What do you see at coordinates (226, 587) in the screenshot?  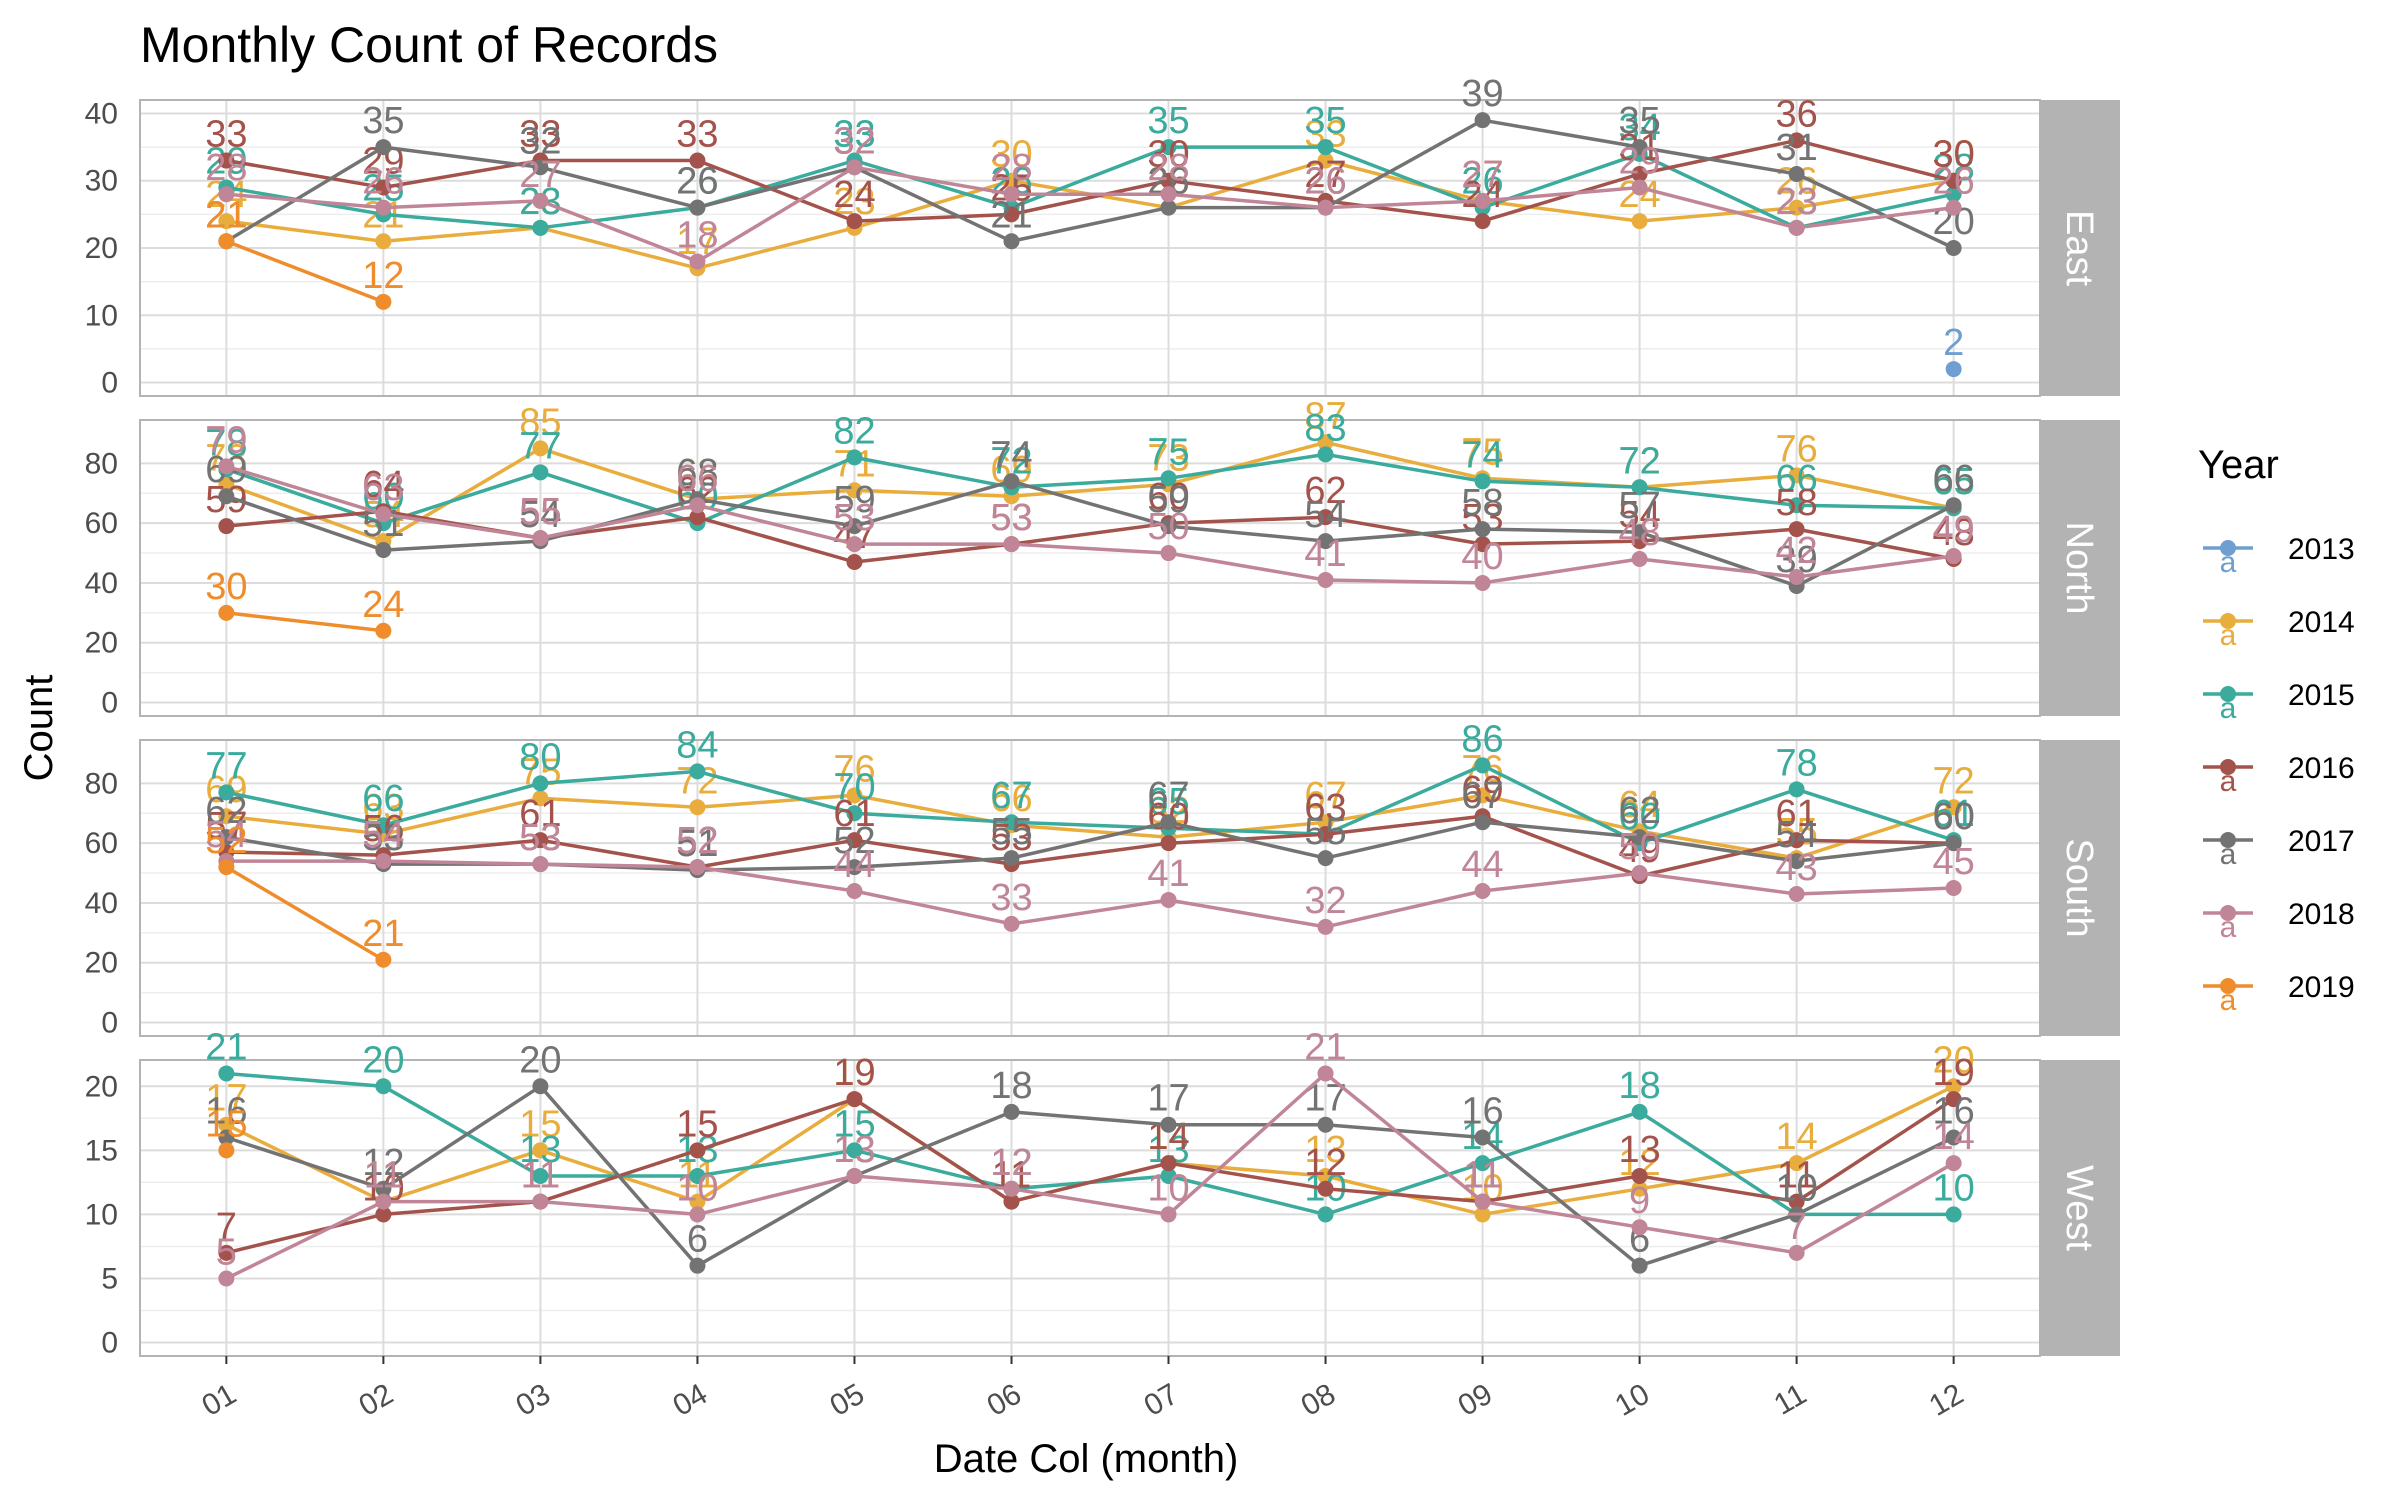 I see `data-label: 30` at bounding box center [226, 587].